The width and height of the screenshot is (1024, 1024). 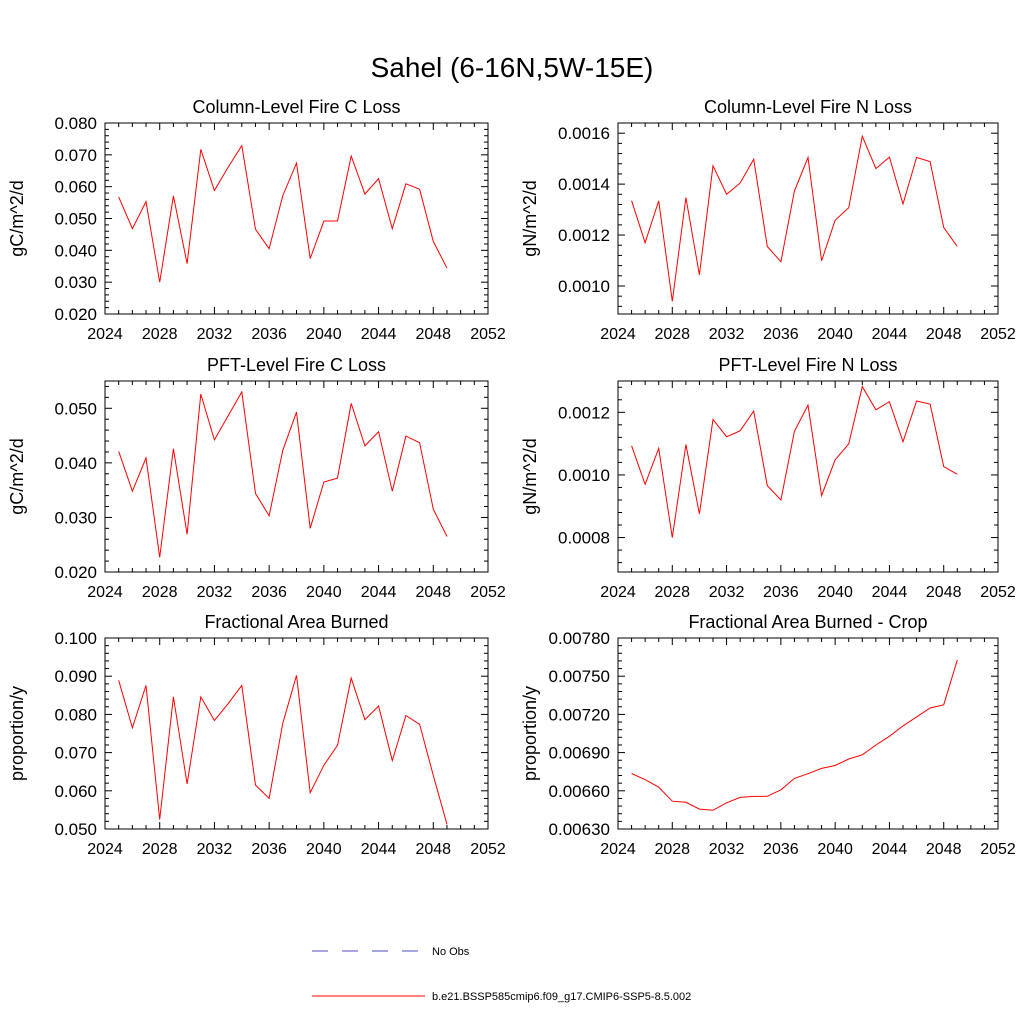 I want to click on y-tick-label: 0.0014, so click(x=584, y=184).